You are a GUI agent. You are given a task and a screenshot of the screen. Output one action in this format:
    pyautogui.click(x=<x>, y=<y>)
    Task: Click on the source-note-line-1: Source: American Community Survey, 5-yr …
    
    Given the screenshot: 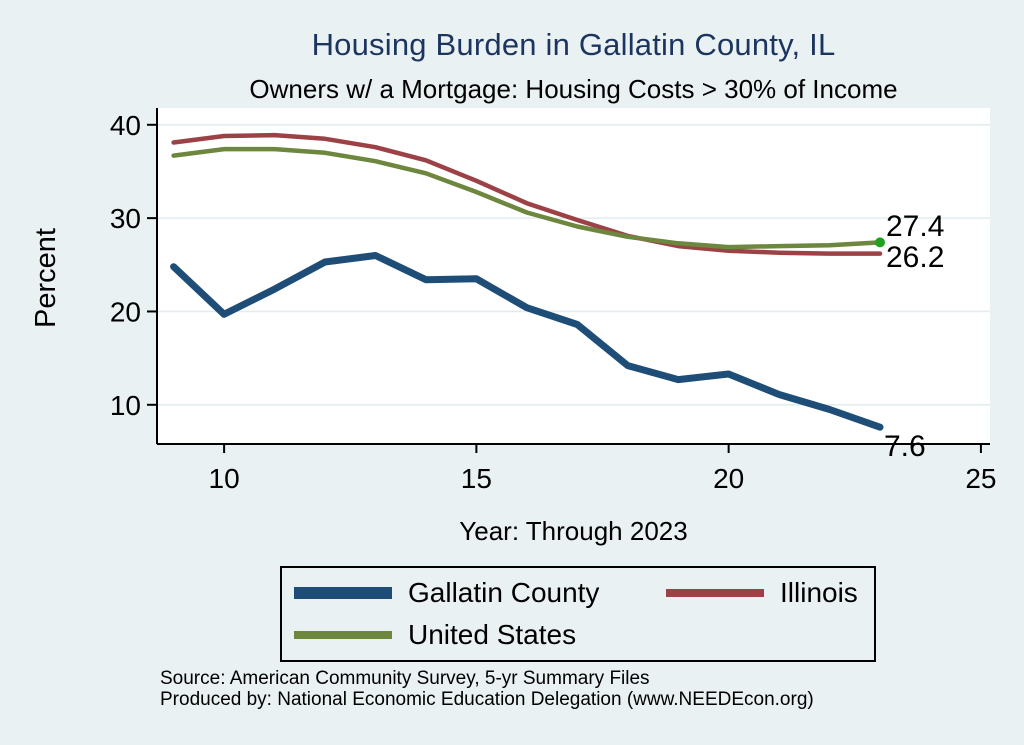 What is the action you would take?
    pyautogui.click(x=405, y=678)
    